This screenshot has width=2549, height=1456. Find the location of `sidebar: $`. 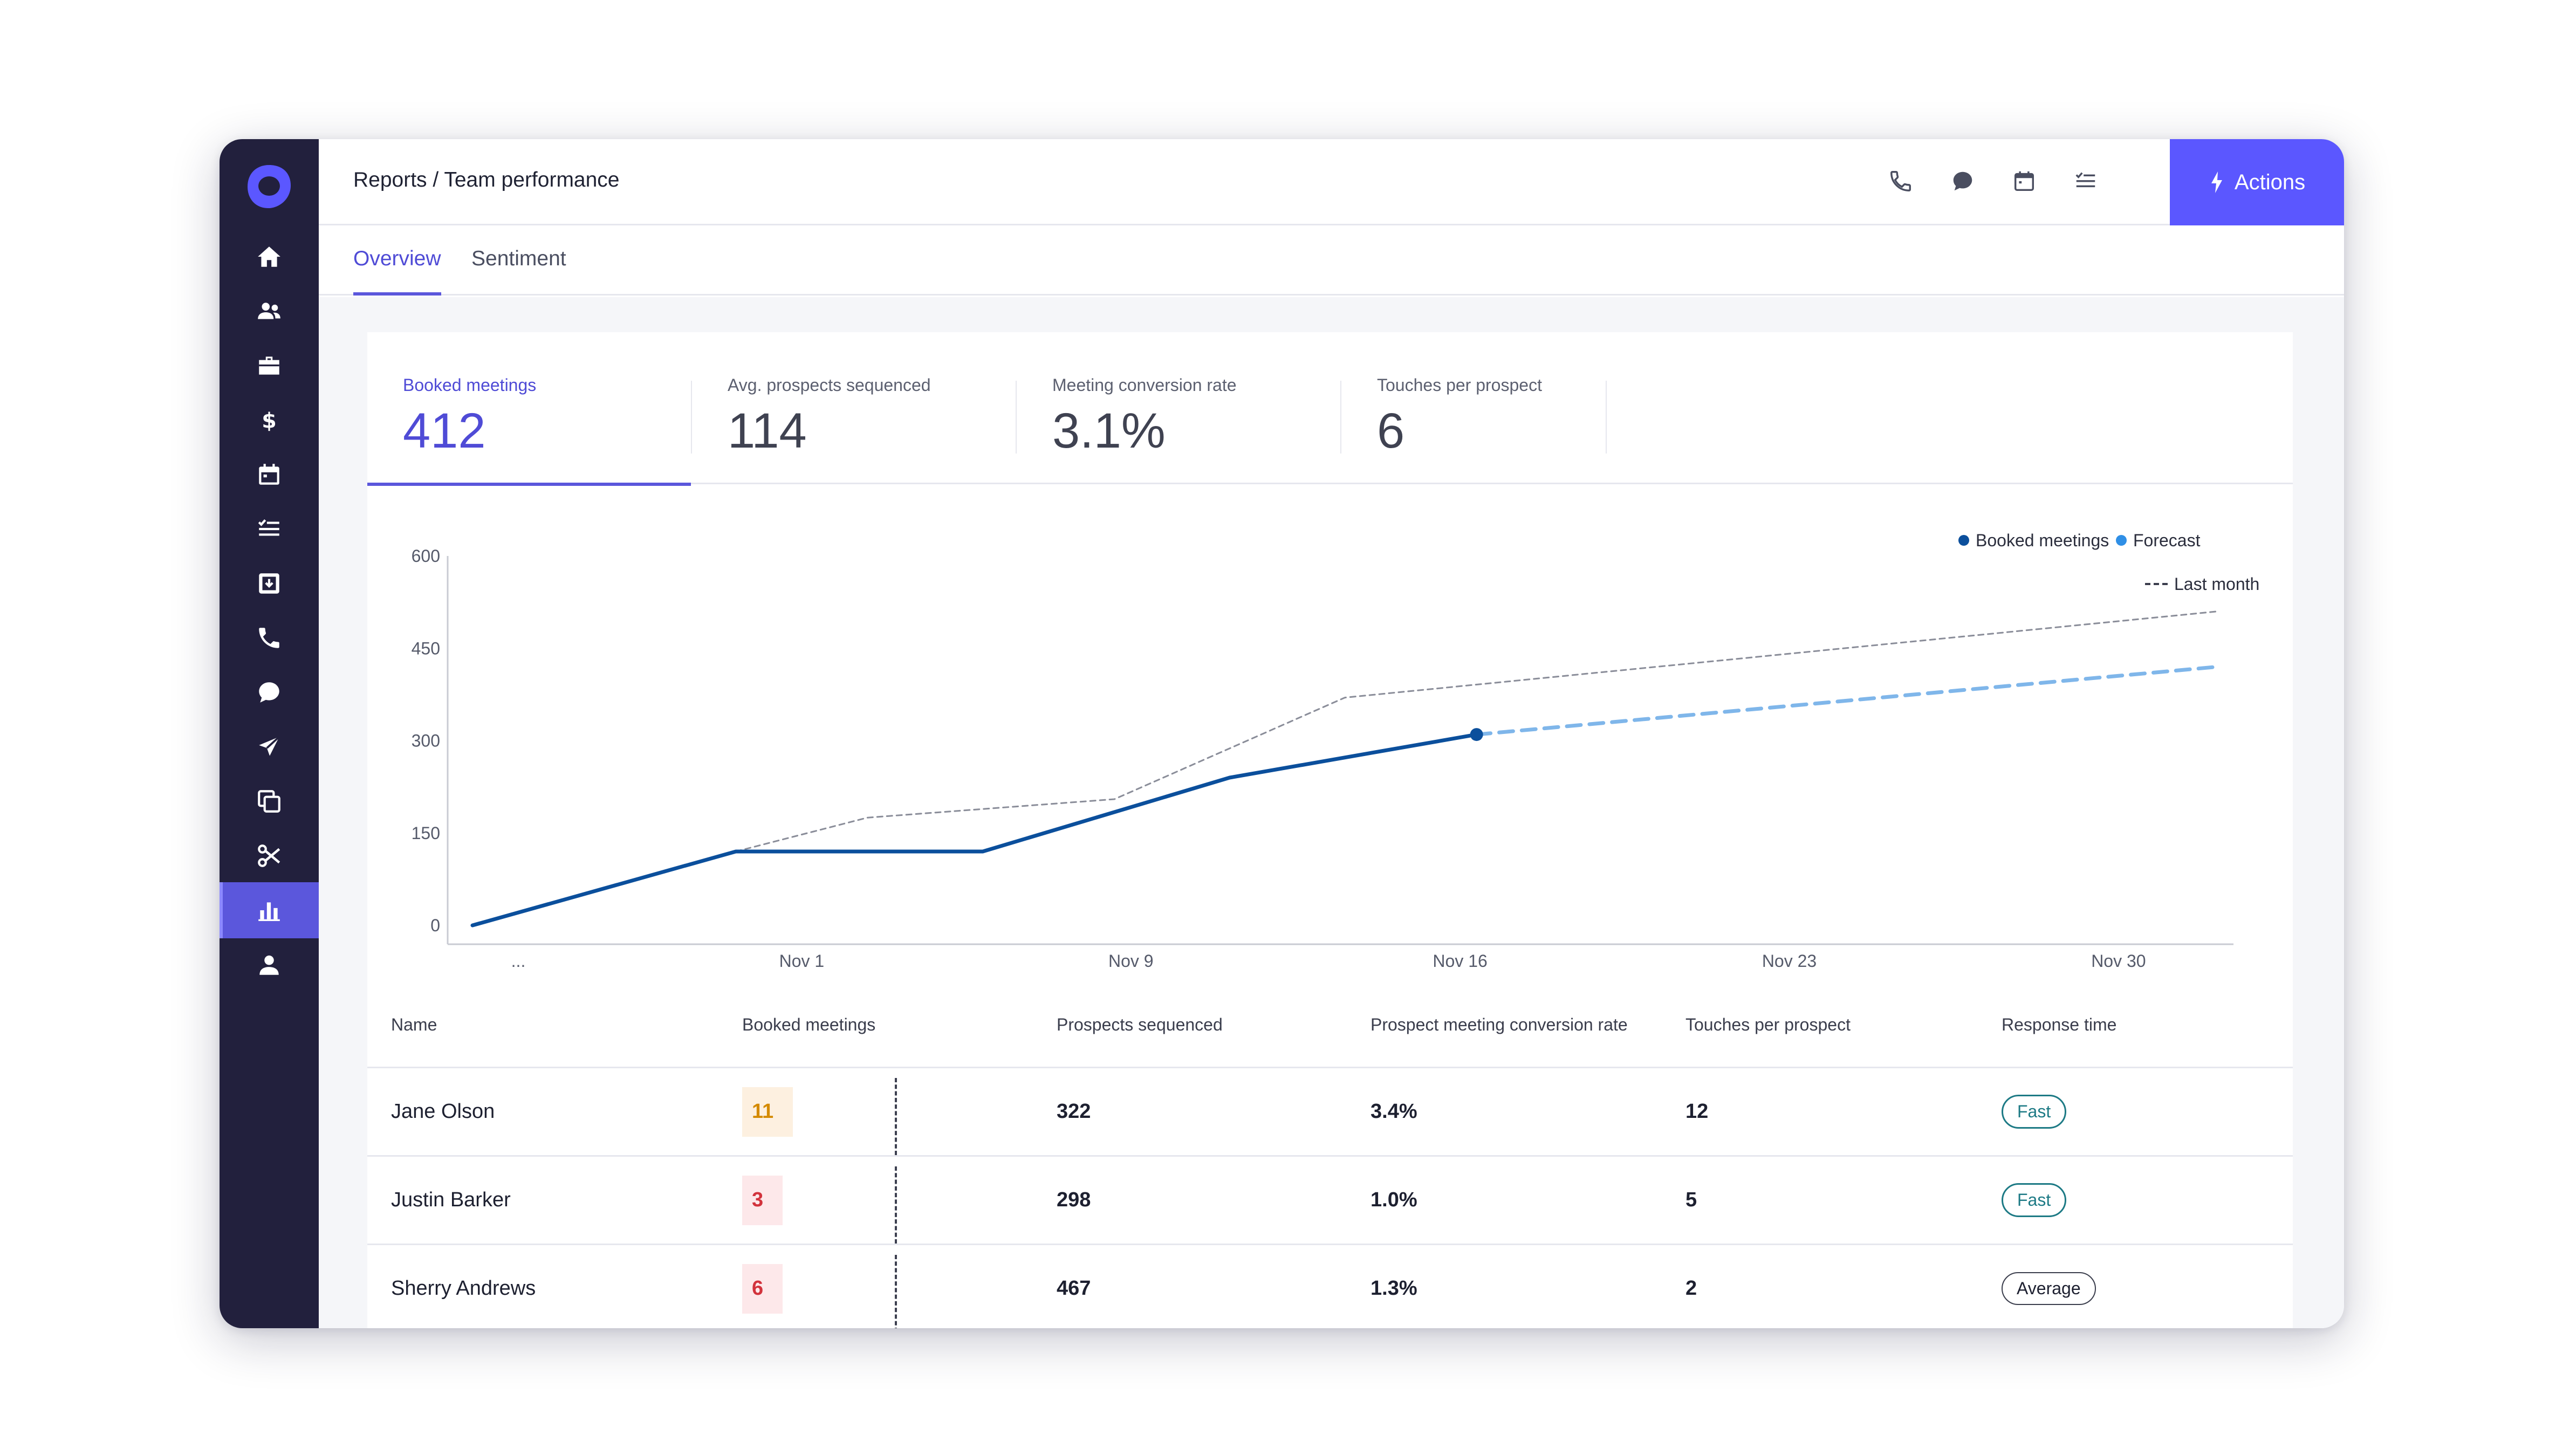

sidebar: $ is located at coordinates (269, 733).